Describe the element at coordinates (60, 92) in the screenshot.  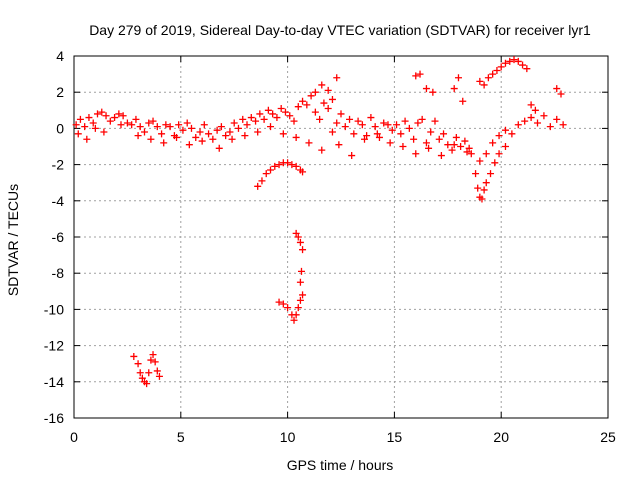
I see `y-tick-label: 2` at that location.